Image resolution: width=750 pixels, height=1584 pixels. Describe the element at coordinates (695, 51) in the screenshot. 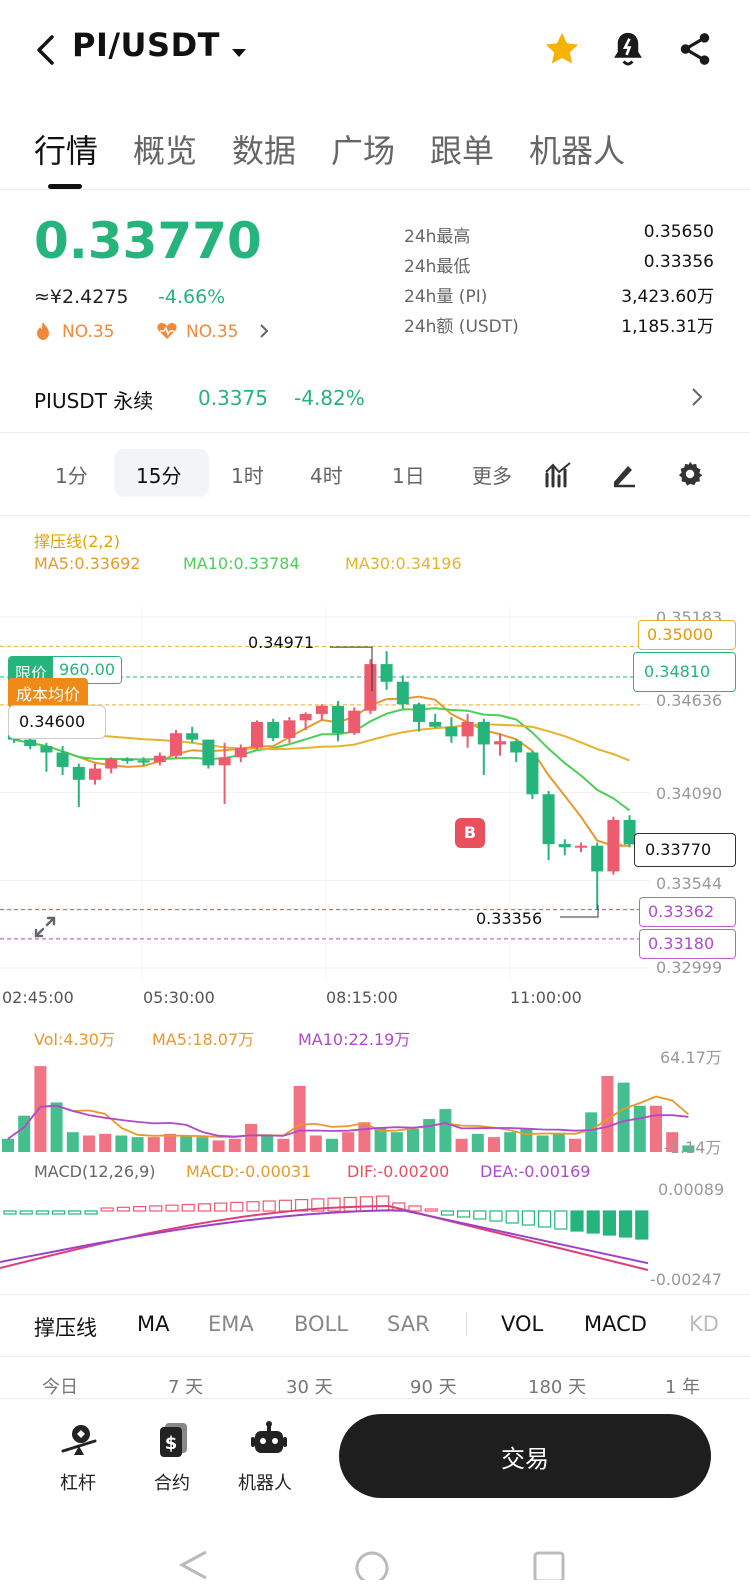

I see `share-icon` at that location.